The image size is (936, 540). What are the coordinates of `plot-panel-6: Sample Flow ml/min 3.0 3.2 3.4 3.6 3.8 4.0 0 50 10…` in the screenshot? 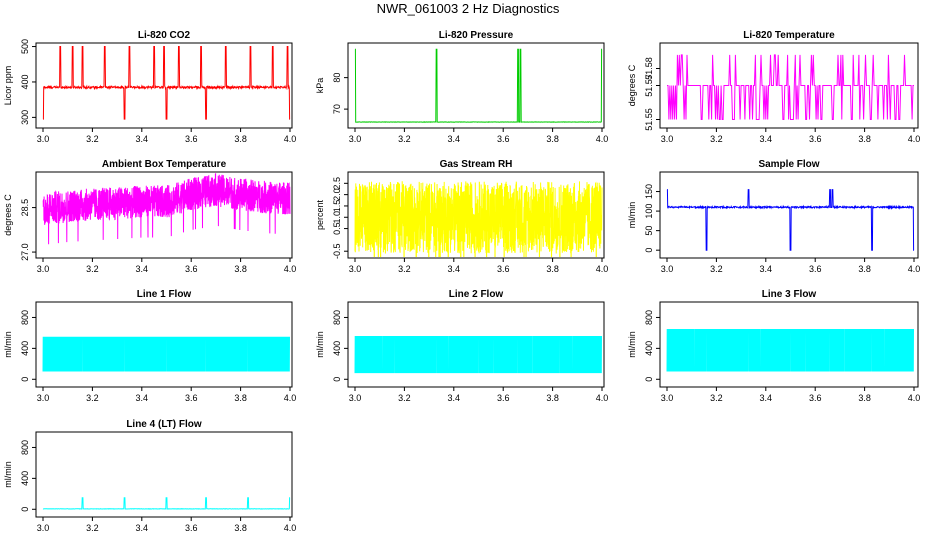 It's located at (773, 216).